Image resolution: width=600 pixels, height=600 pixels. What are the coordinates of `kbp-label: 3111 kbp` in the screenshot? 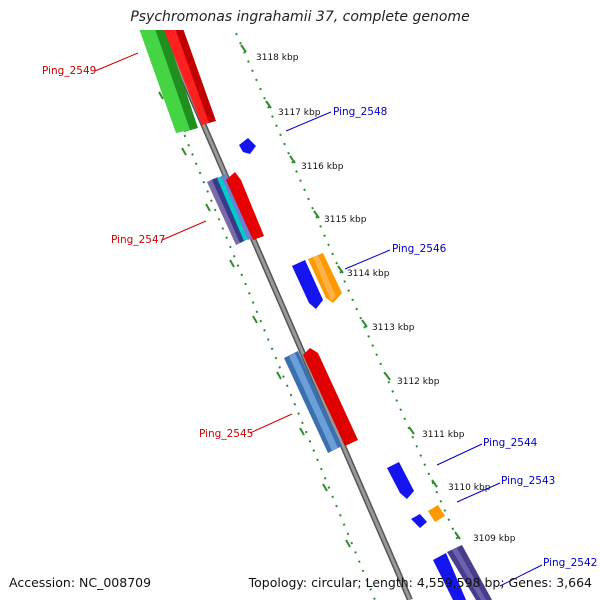 It's located at (443, 435).